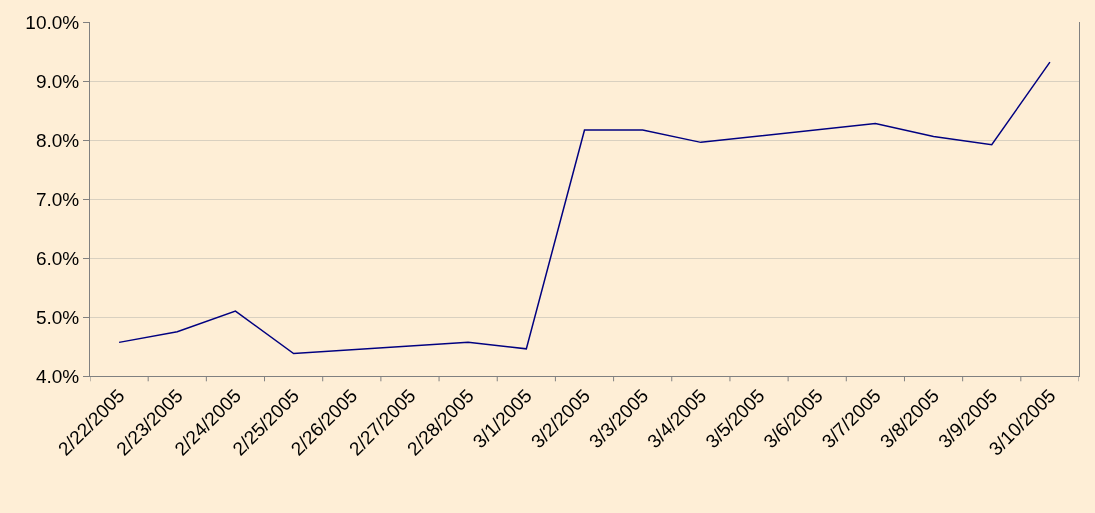 Image resolution: width=1095 pixels, height=513 pixels. Describe the element at coordinates (57, 199) in the screenshot. I see `y-tick-label: 7.0%` at that location.